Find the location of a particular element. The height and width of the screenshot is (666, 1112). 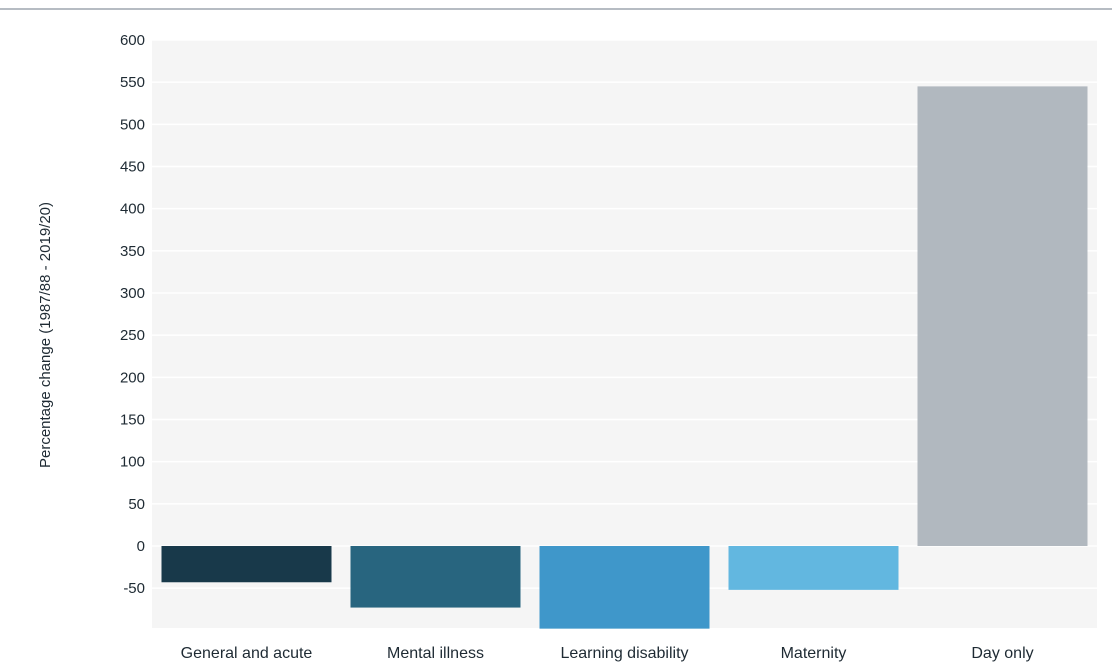

y-tick-label: 150 is located at coordinates (132, 420).